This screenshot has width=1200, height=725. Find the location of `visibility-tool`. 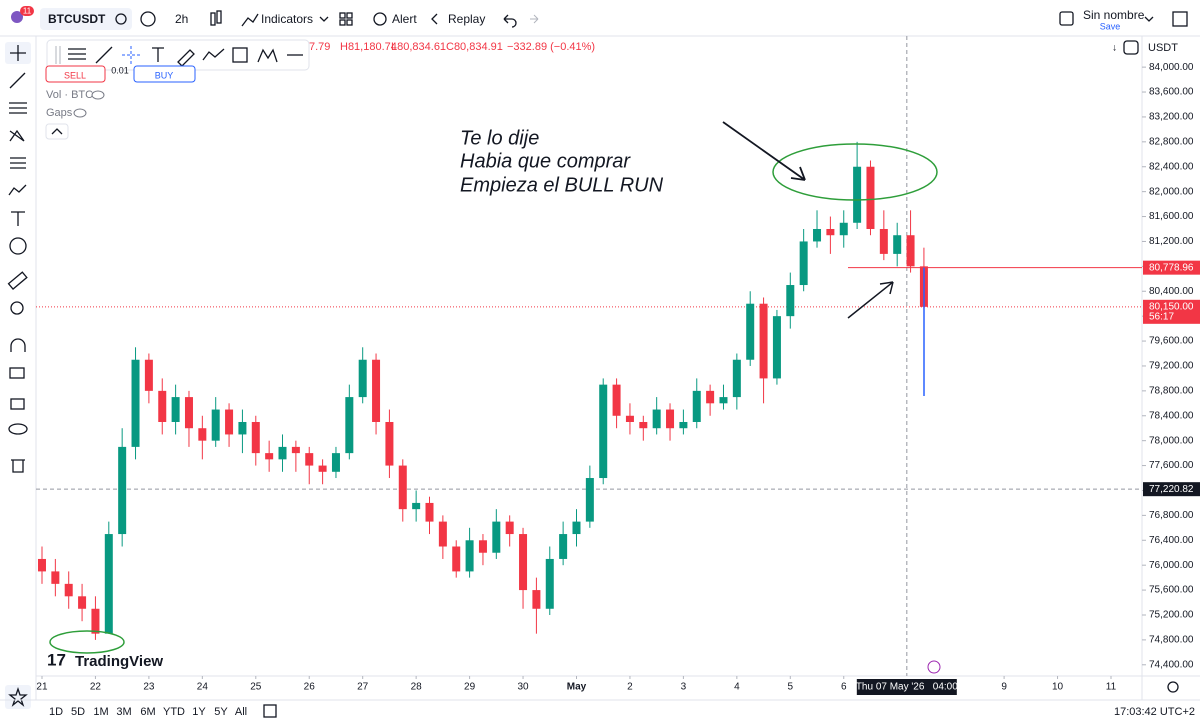

visibility-tool is located at coordinates (18, 429).